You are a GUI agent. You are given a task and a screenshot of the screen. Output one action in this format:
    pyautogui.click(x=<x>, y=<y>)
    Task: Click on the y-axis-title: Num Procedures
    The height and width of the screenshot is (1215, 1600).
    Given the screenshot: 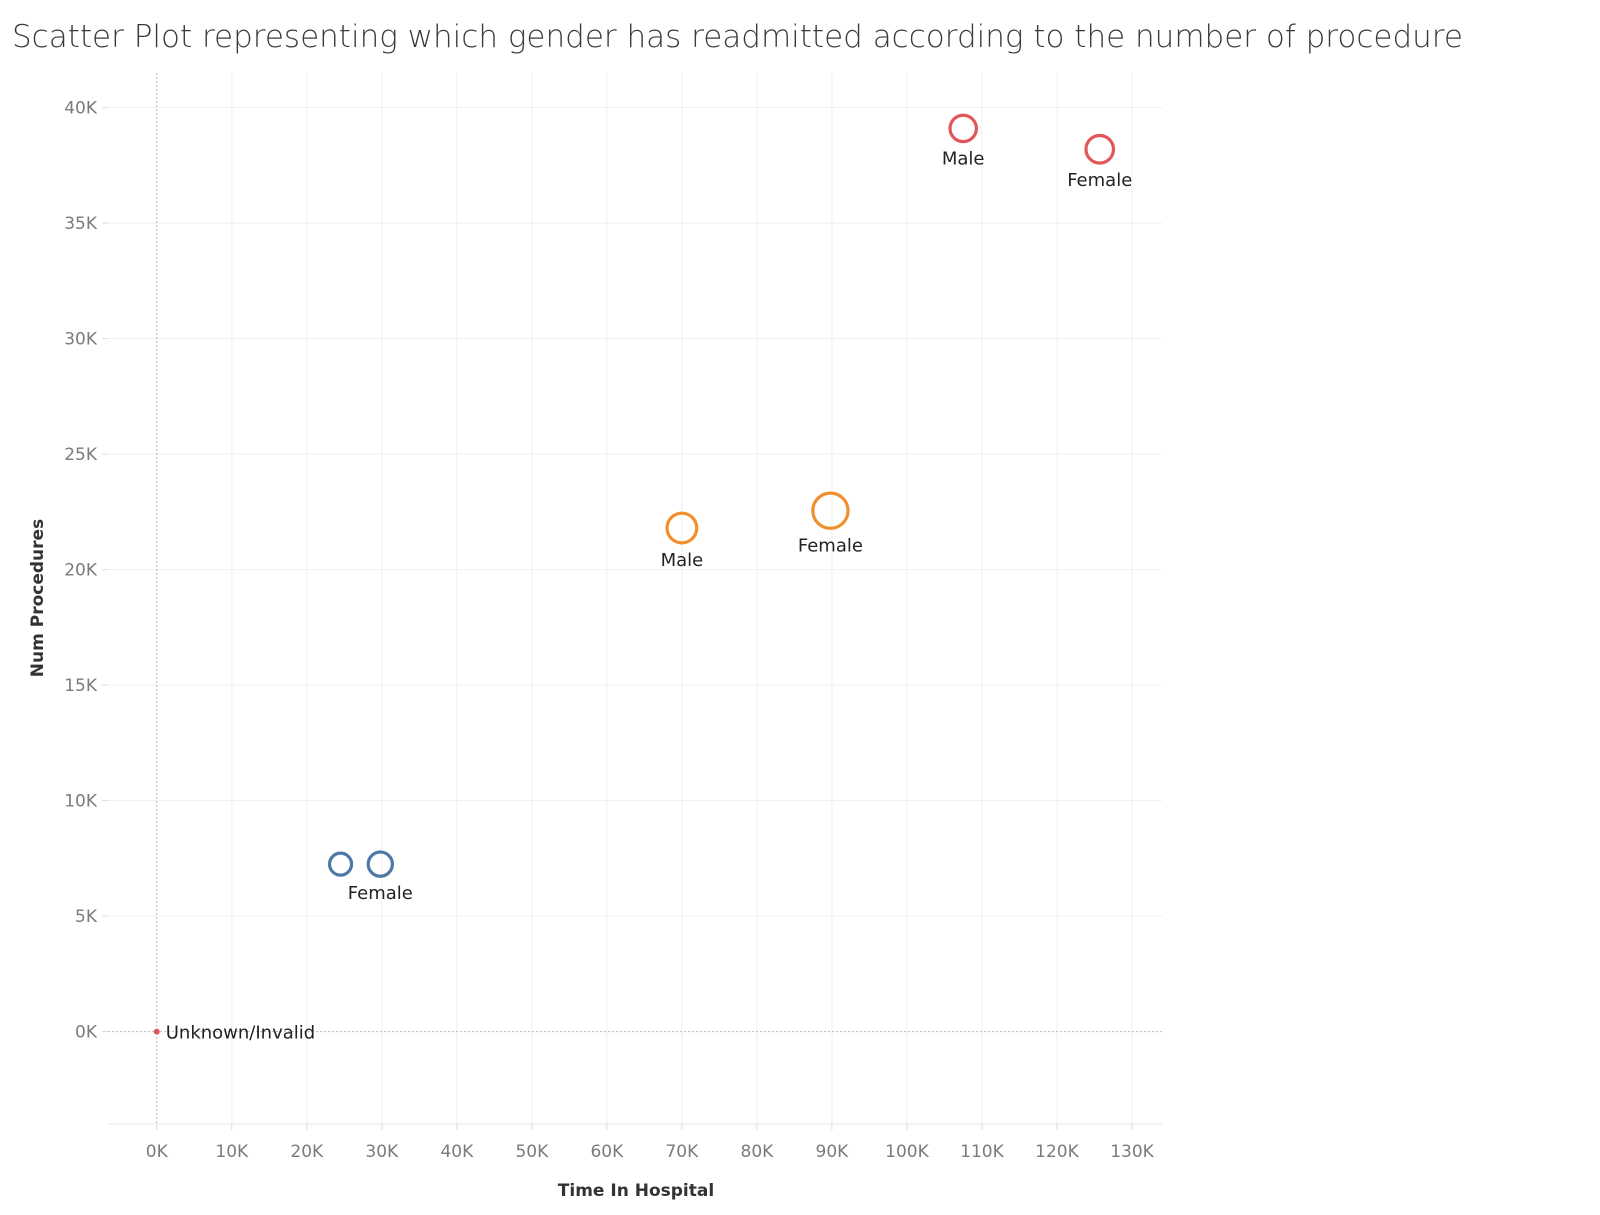 What is the action you would take?
    pyautogui.click(x=38, y=598)
    